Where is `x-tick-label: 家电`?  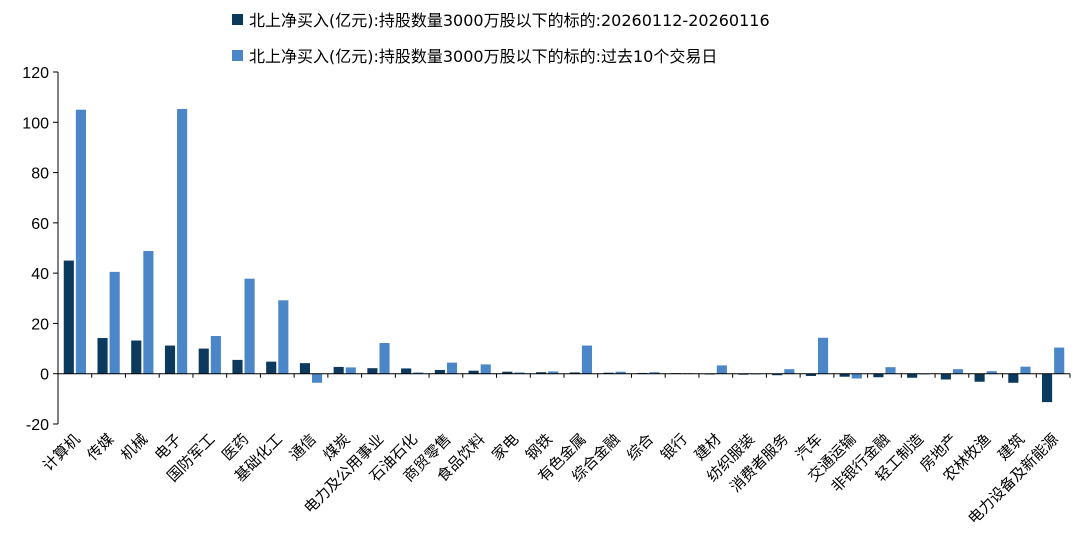
x-tick-label: 家电 is located at coordinates (505, 447).